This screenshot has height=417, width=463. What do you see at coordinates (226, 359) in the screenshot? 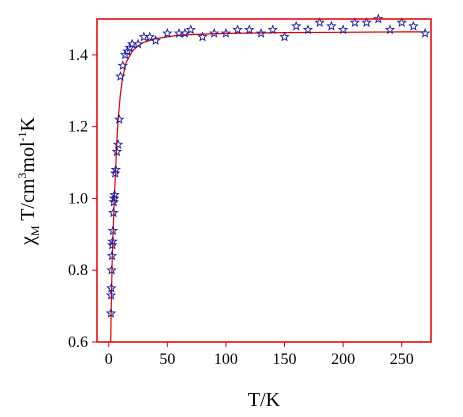
I see `x-tick-label: 100` at bounding box center [226, 359].